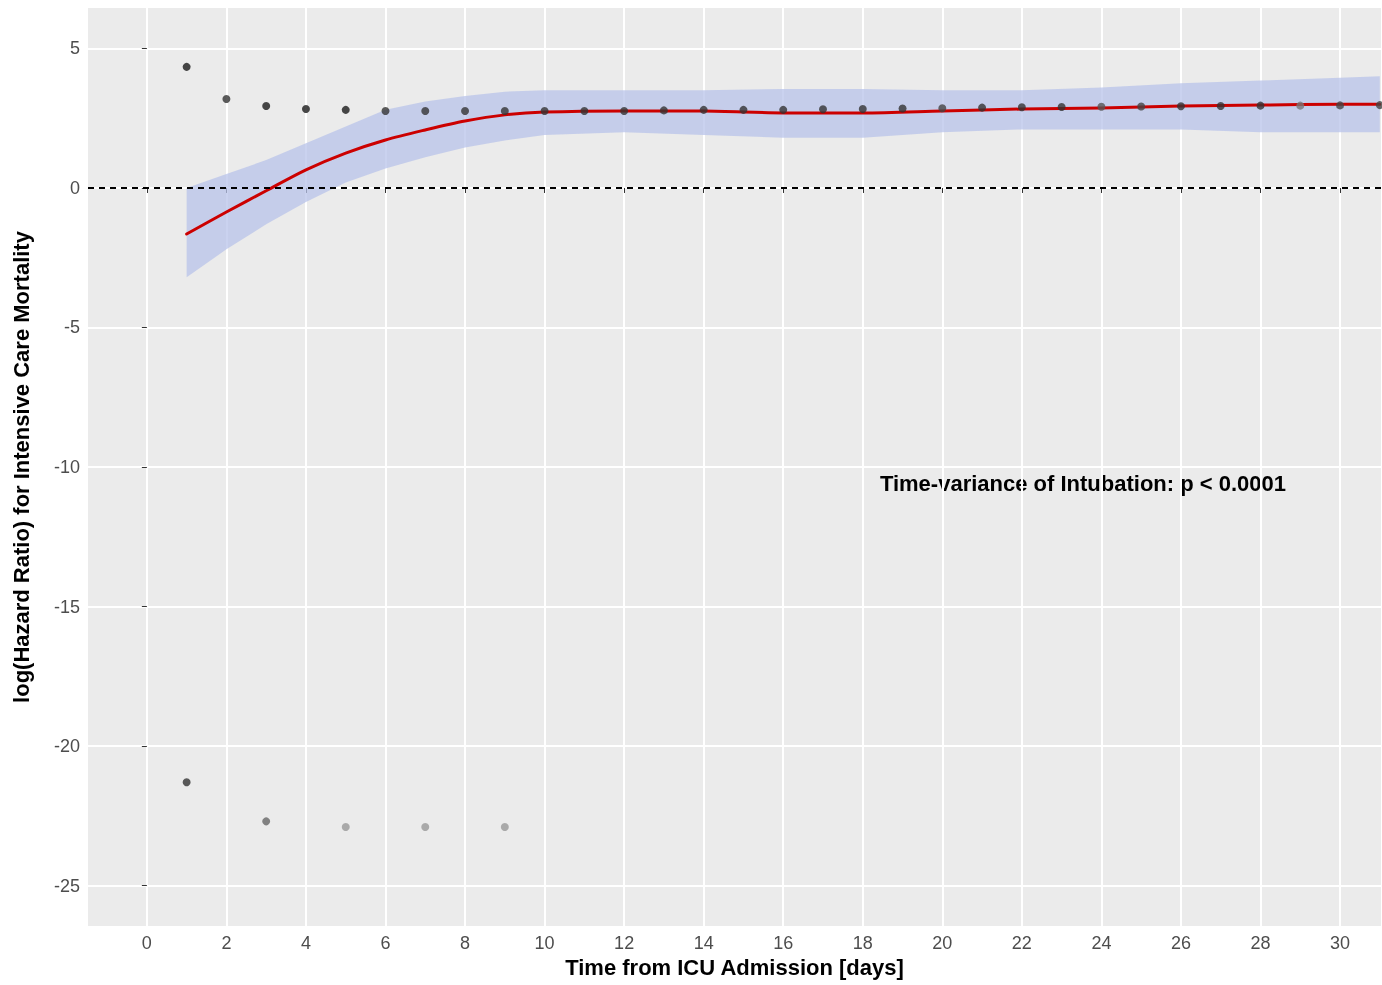 This screenshot has height=985, width=1382. I want to click on x-tick-label: 16, so click(783, 943).